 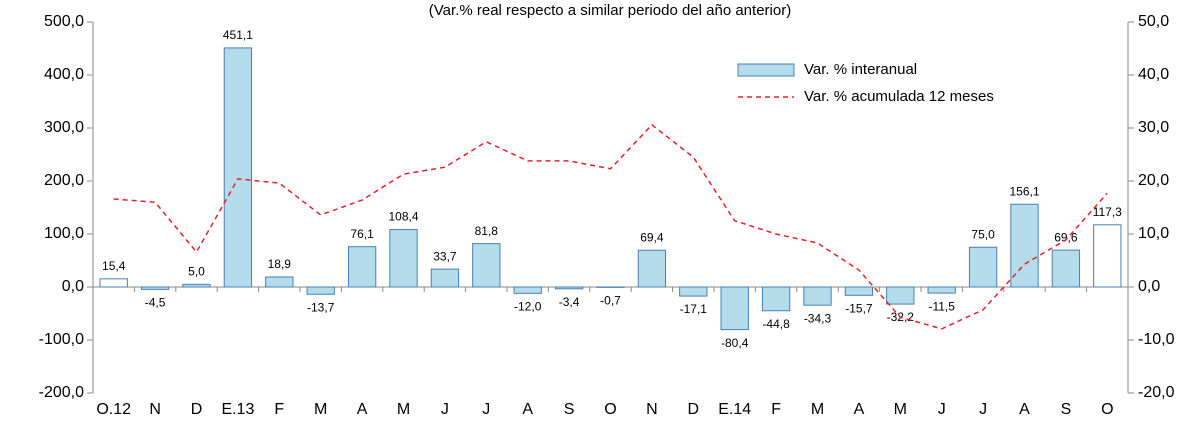 What do you see at coordinates (694, 309) in the screenshot?
I see `data-label: -17,1` at bounding box center [694, 309].